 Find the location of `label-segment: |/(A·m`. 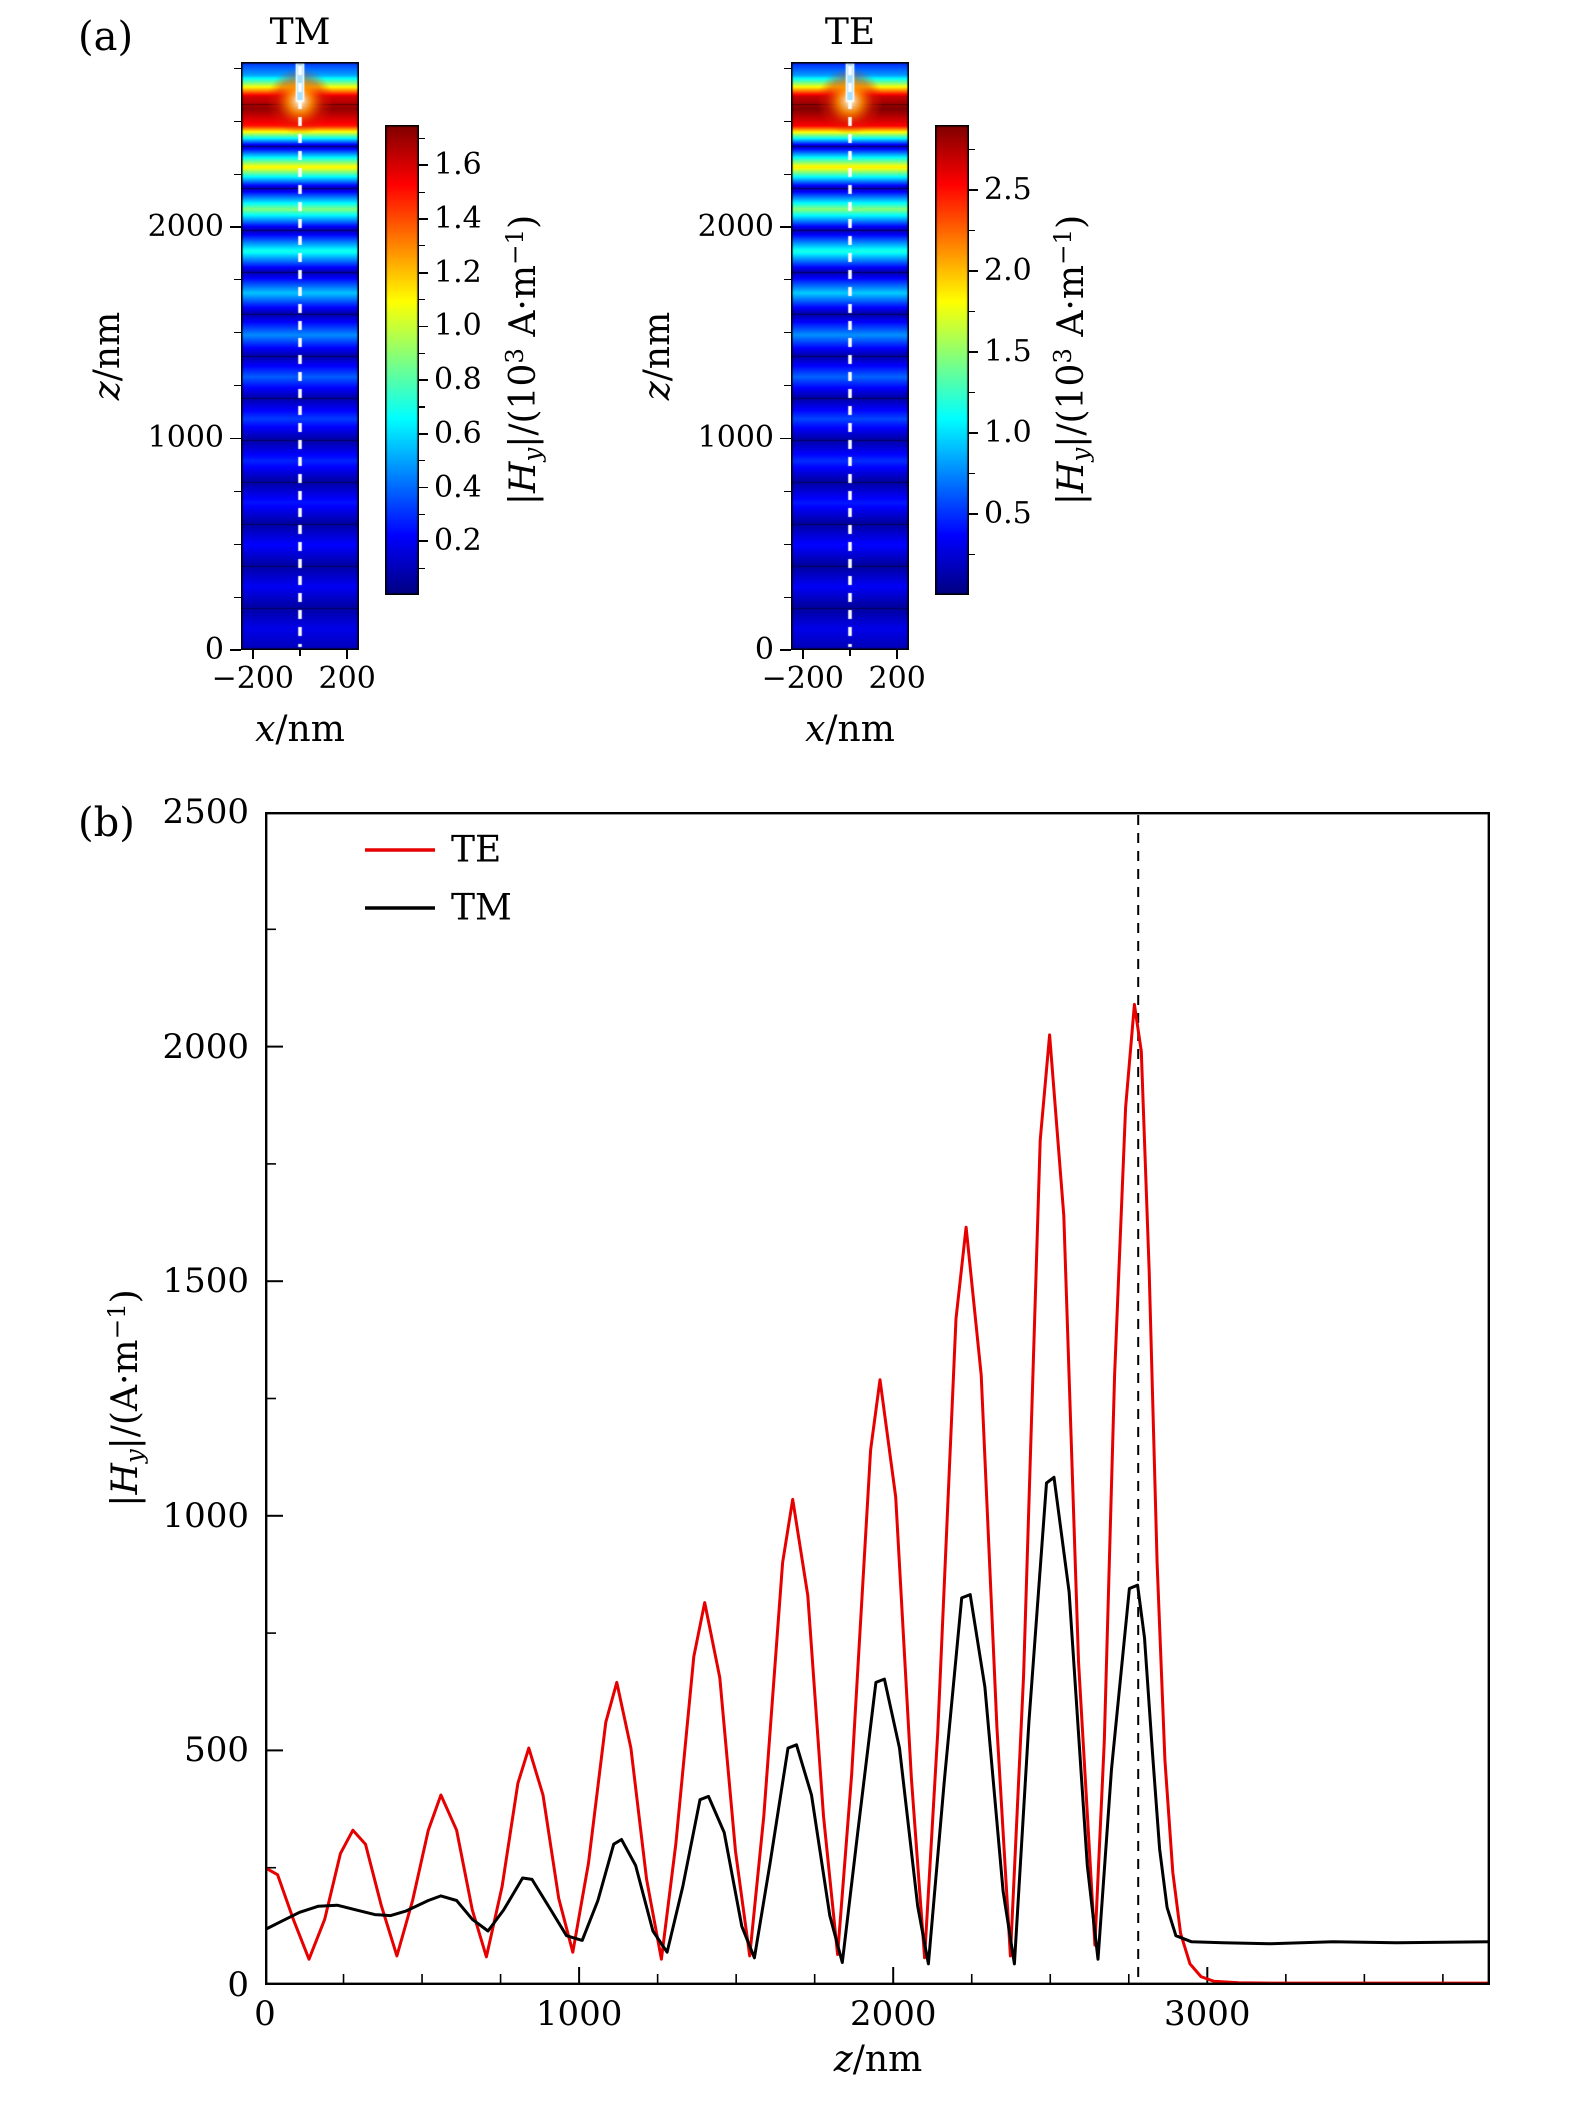

label-segment: |/(A·m is located at coordinates (126, 1394).